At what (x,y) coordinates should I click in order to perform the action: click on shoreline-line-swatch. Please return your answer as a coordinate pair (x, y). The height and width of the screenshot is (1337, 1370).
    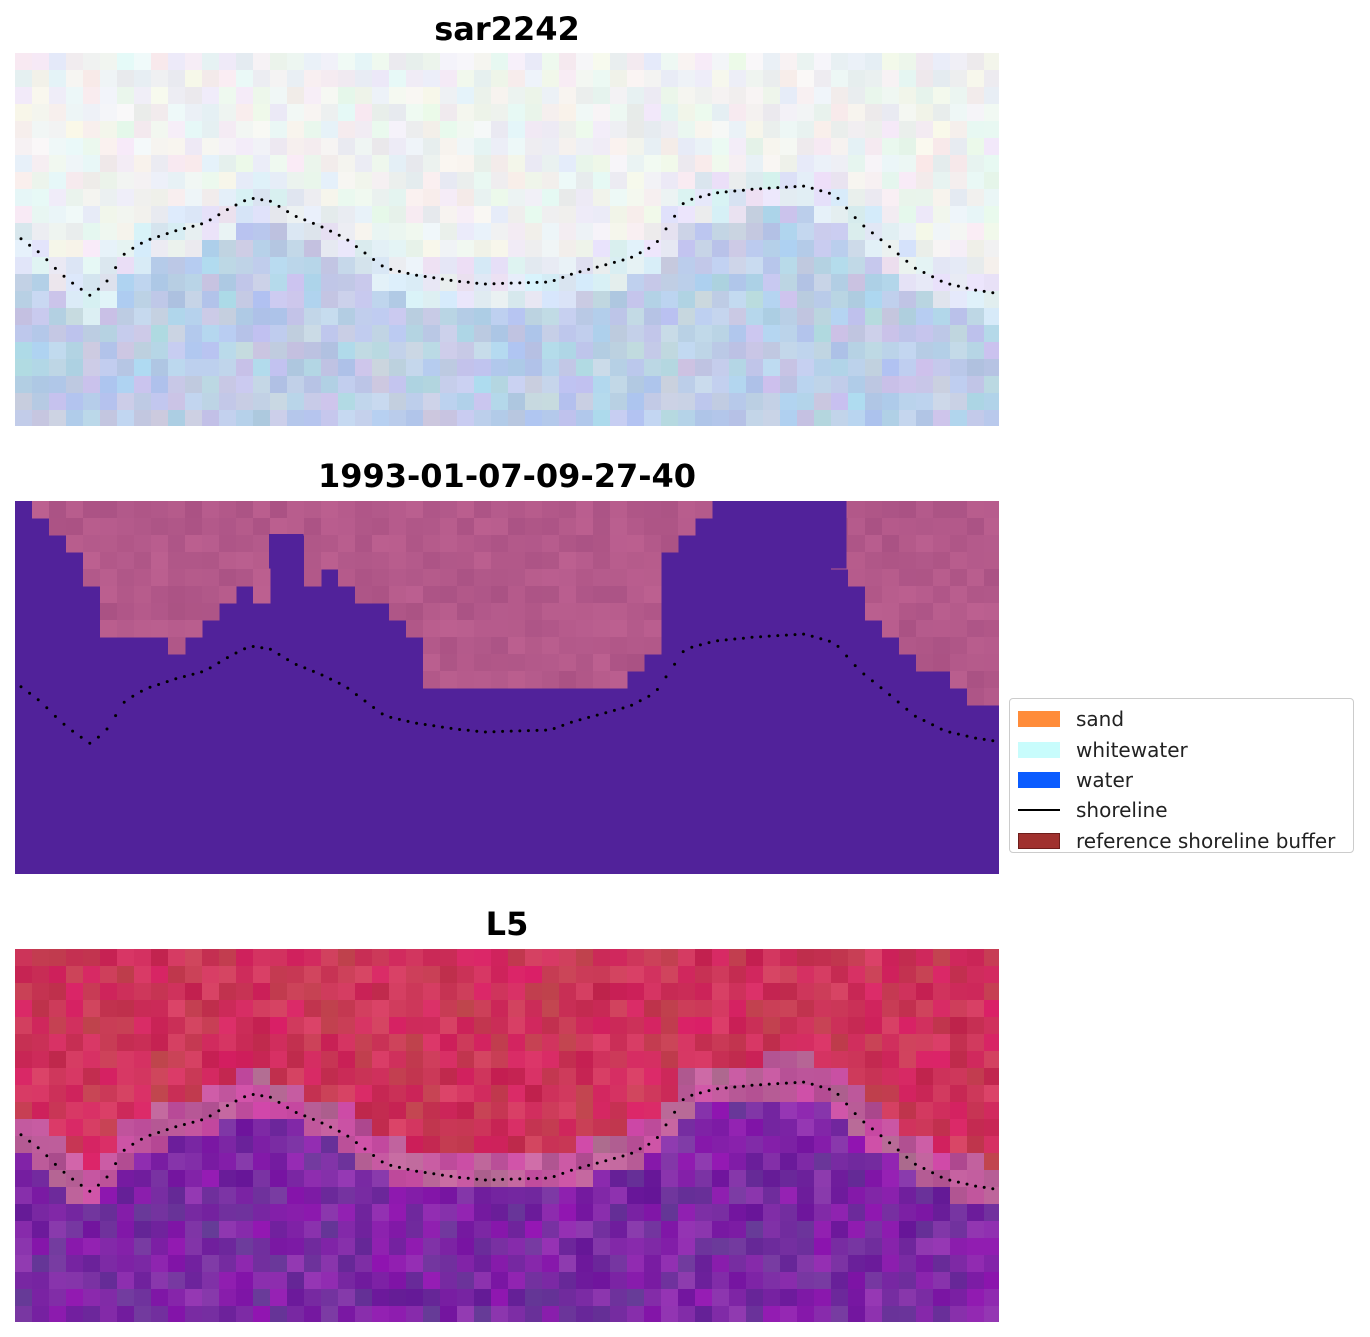
    Looking at the image, I should click on (1039, 810).